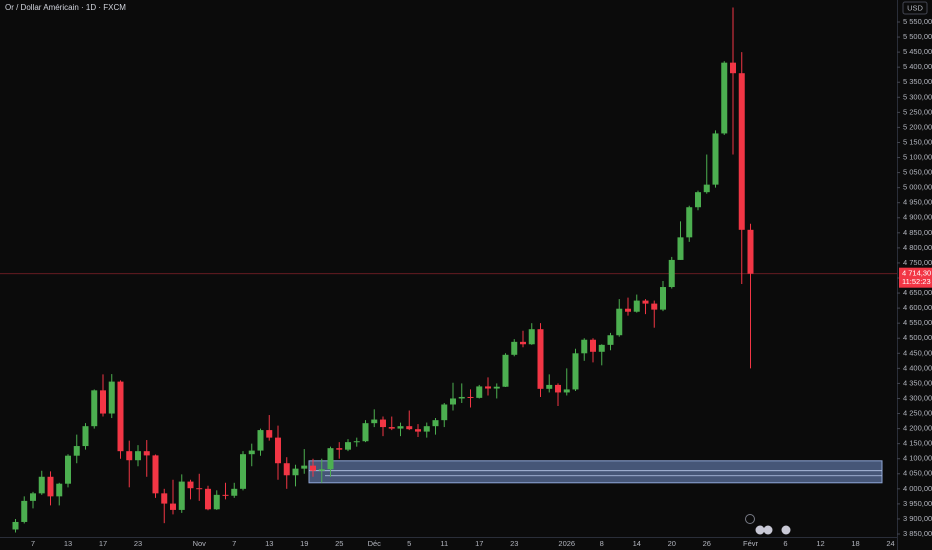  I want to click on zone-box, so click(595, 472).